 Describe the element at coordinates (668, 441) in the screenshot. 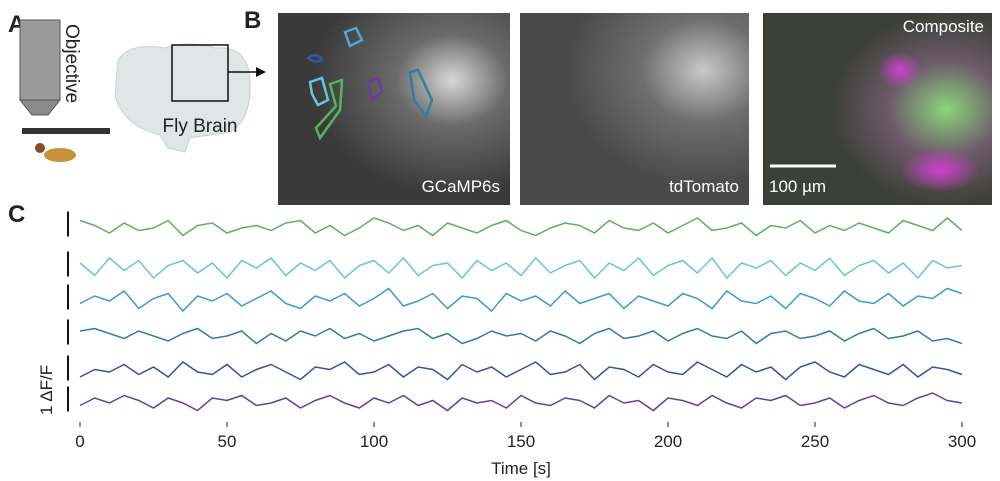

I see `x-tick-label: 200` at that location.